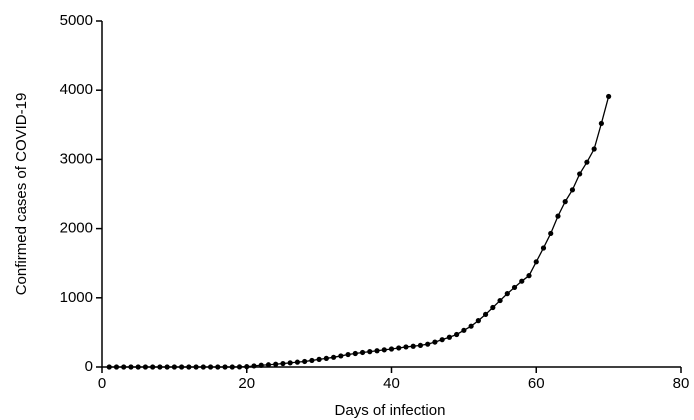  I want to click on y-tick-label: 2000, so click(76, 228).